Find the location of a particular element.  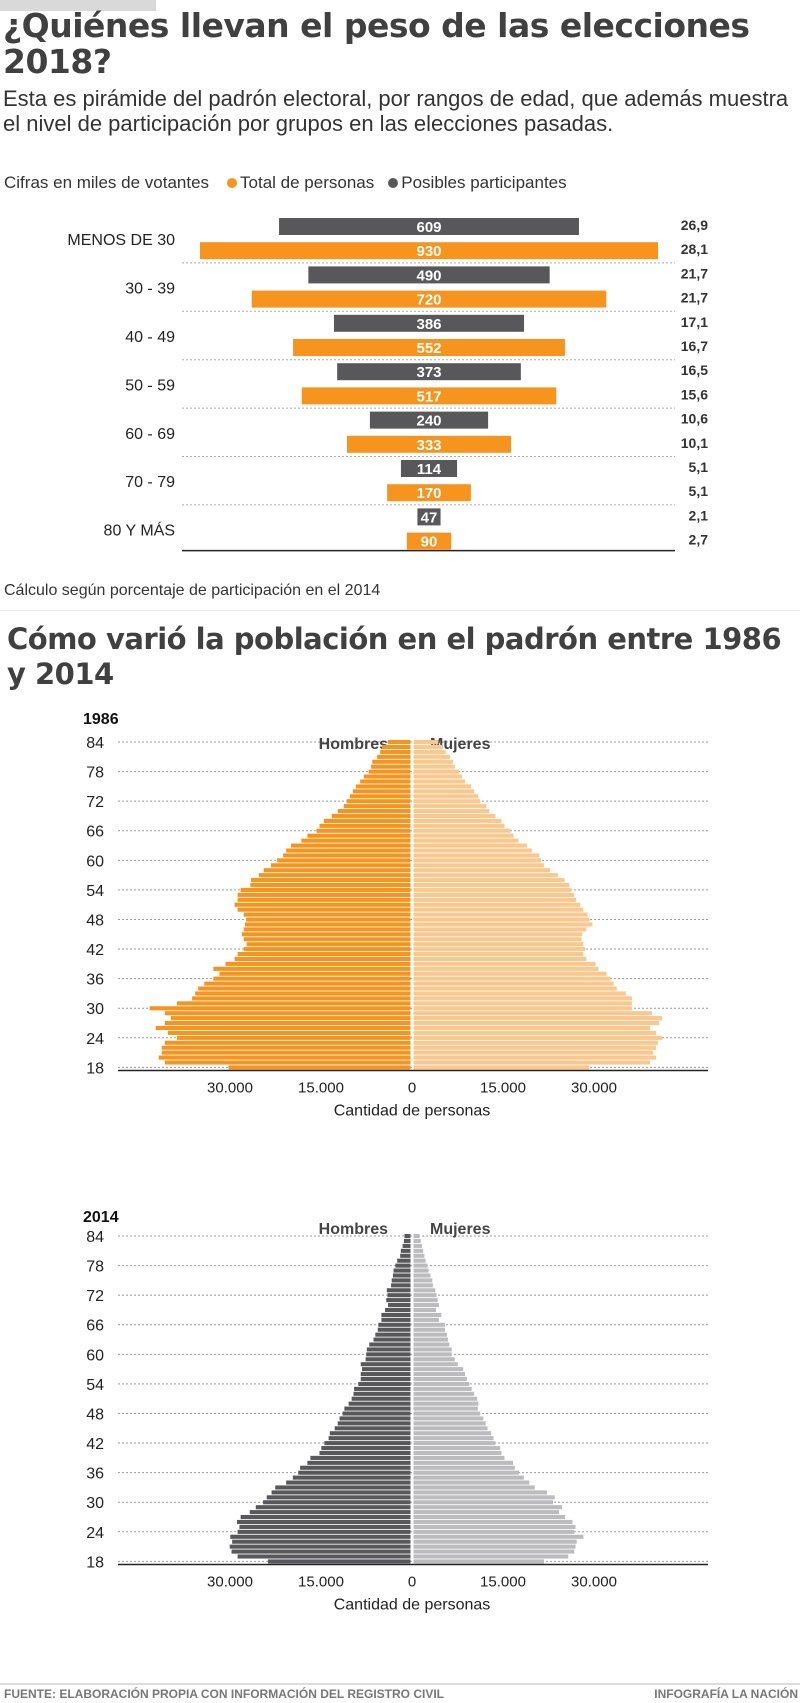

x-axis-title: Cantidad de personas is located at coordinates (412, 1110).